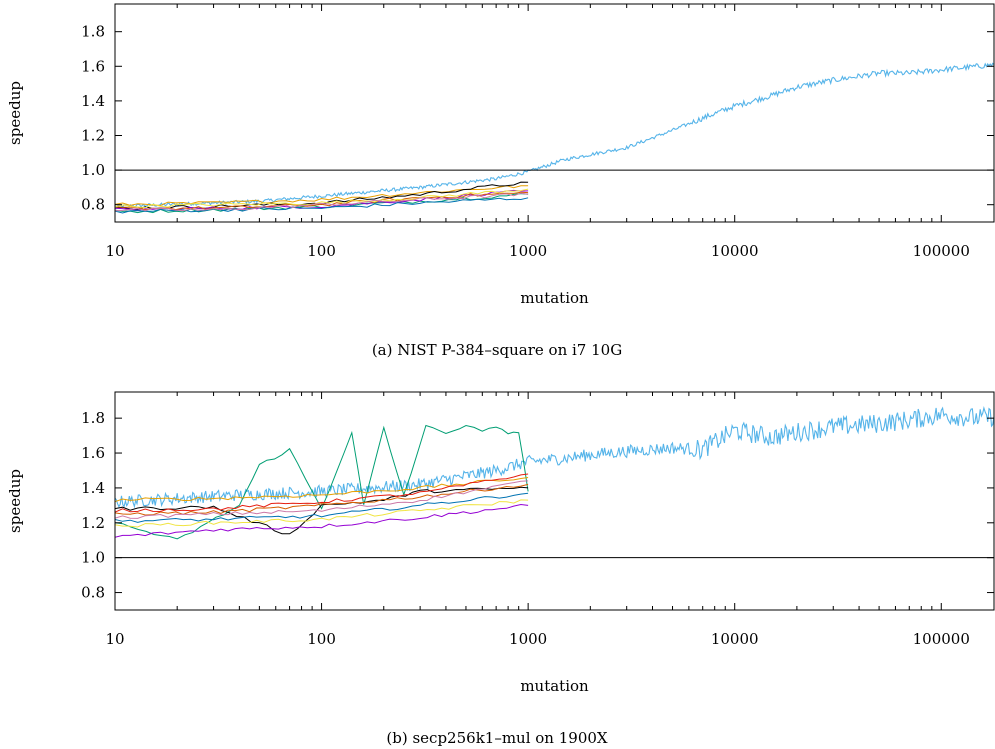  Describe the element at coordinates (497, 350) in the screenshot. I see `panel-caption: (a) NIST P-384–square on i7 10G` at that location.